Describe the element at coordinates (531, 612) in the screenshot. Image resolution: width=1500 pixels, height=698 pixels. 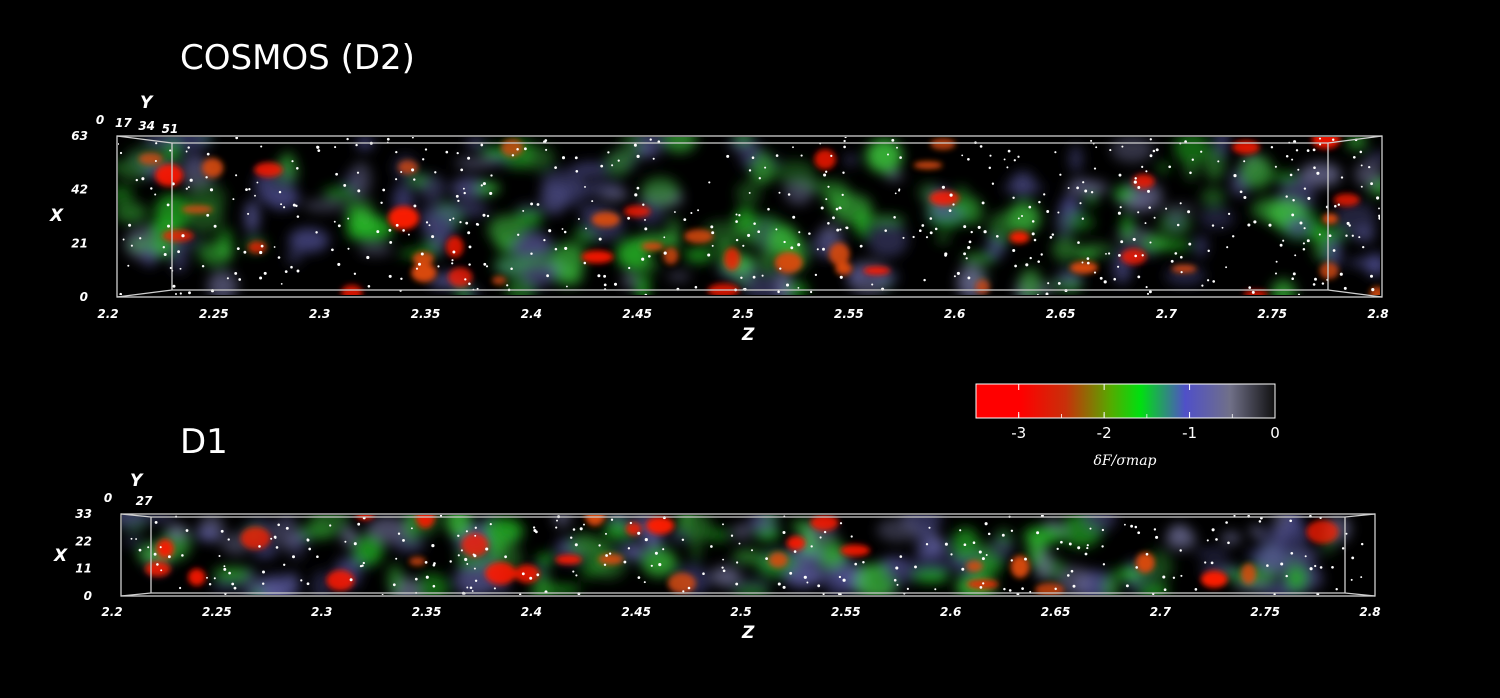
I see `panel2-x-tick-label: 2.4` at that location.